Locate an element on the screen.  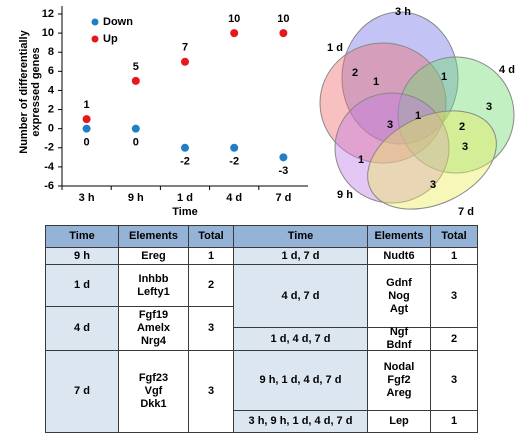
y-tick-label: 0 is located at coordinates (51, 129).